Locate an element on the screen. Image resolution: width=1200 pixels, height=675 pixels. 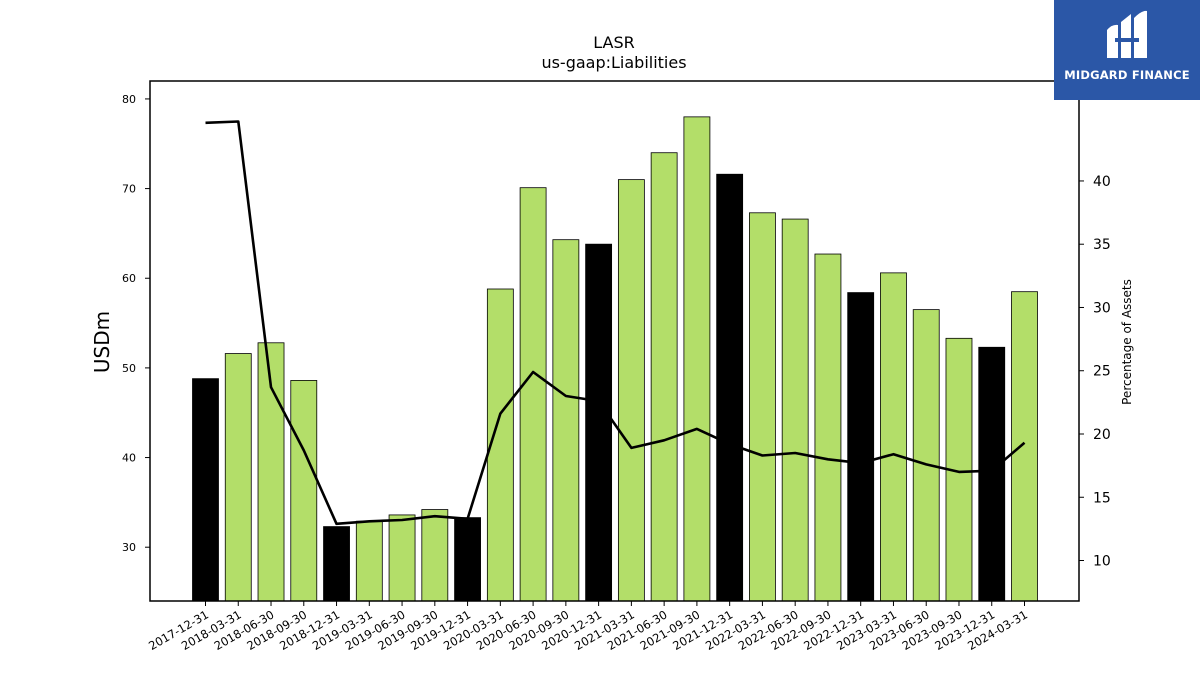
y-tick-label: 40 is located at coordinates (129, 458).